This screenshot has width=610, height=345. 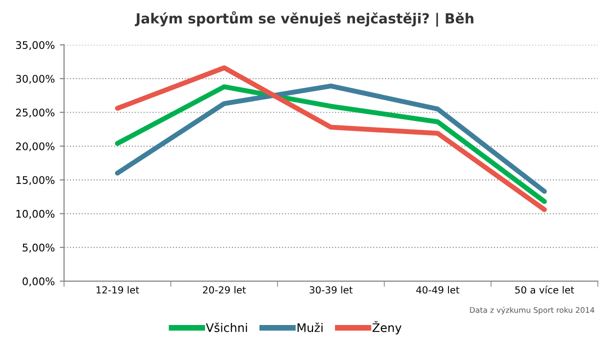 What do you see at coordinates (35, 113) in the screenshot?
I see `y-tick-label: 25,00%` at bounding box center [35, 113].